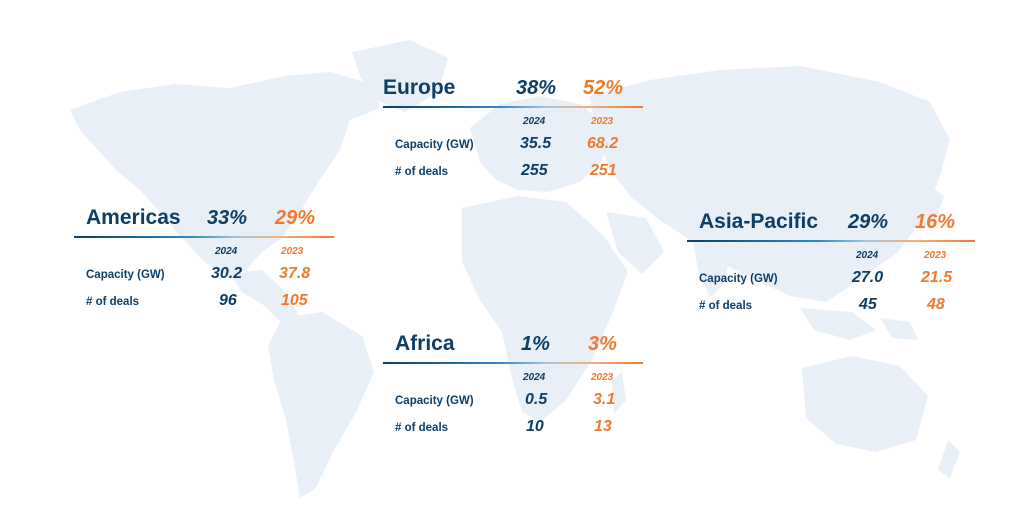  I want to click on share-2024: 33%, so click(227, 218).